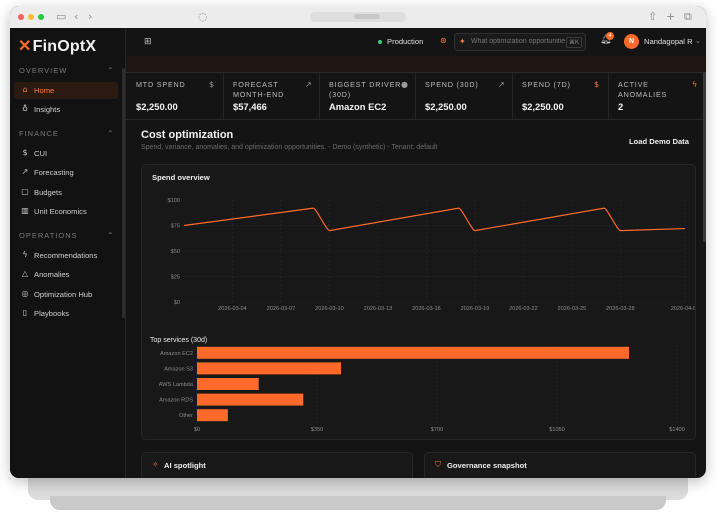 Image resolution: width=717 pixels, height=514 pixels. Describe the element at coordinates (271, 96) in the screenshot. I see `kpi-card: FORECAST MONTH-END $57,466 ↗` at that location.